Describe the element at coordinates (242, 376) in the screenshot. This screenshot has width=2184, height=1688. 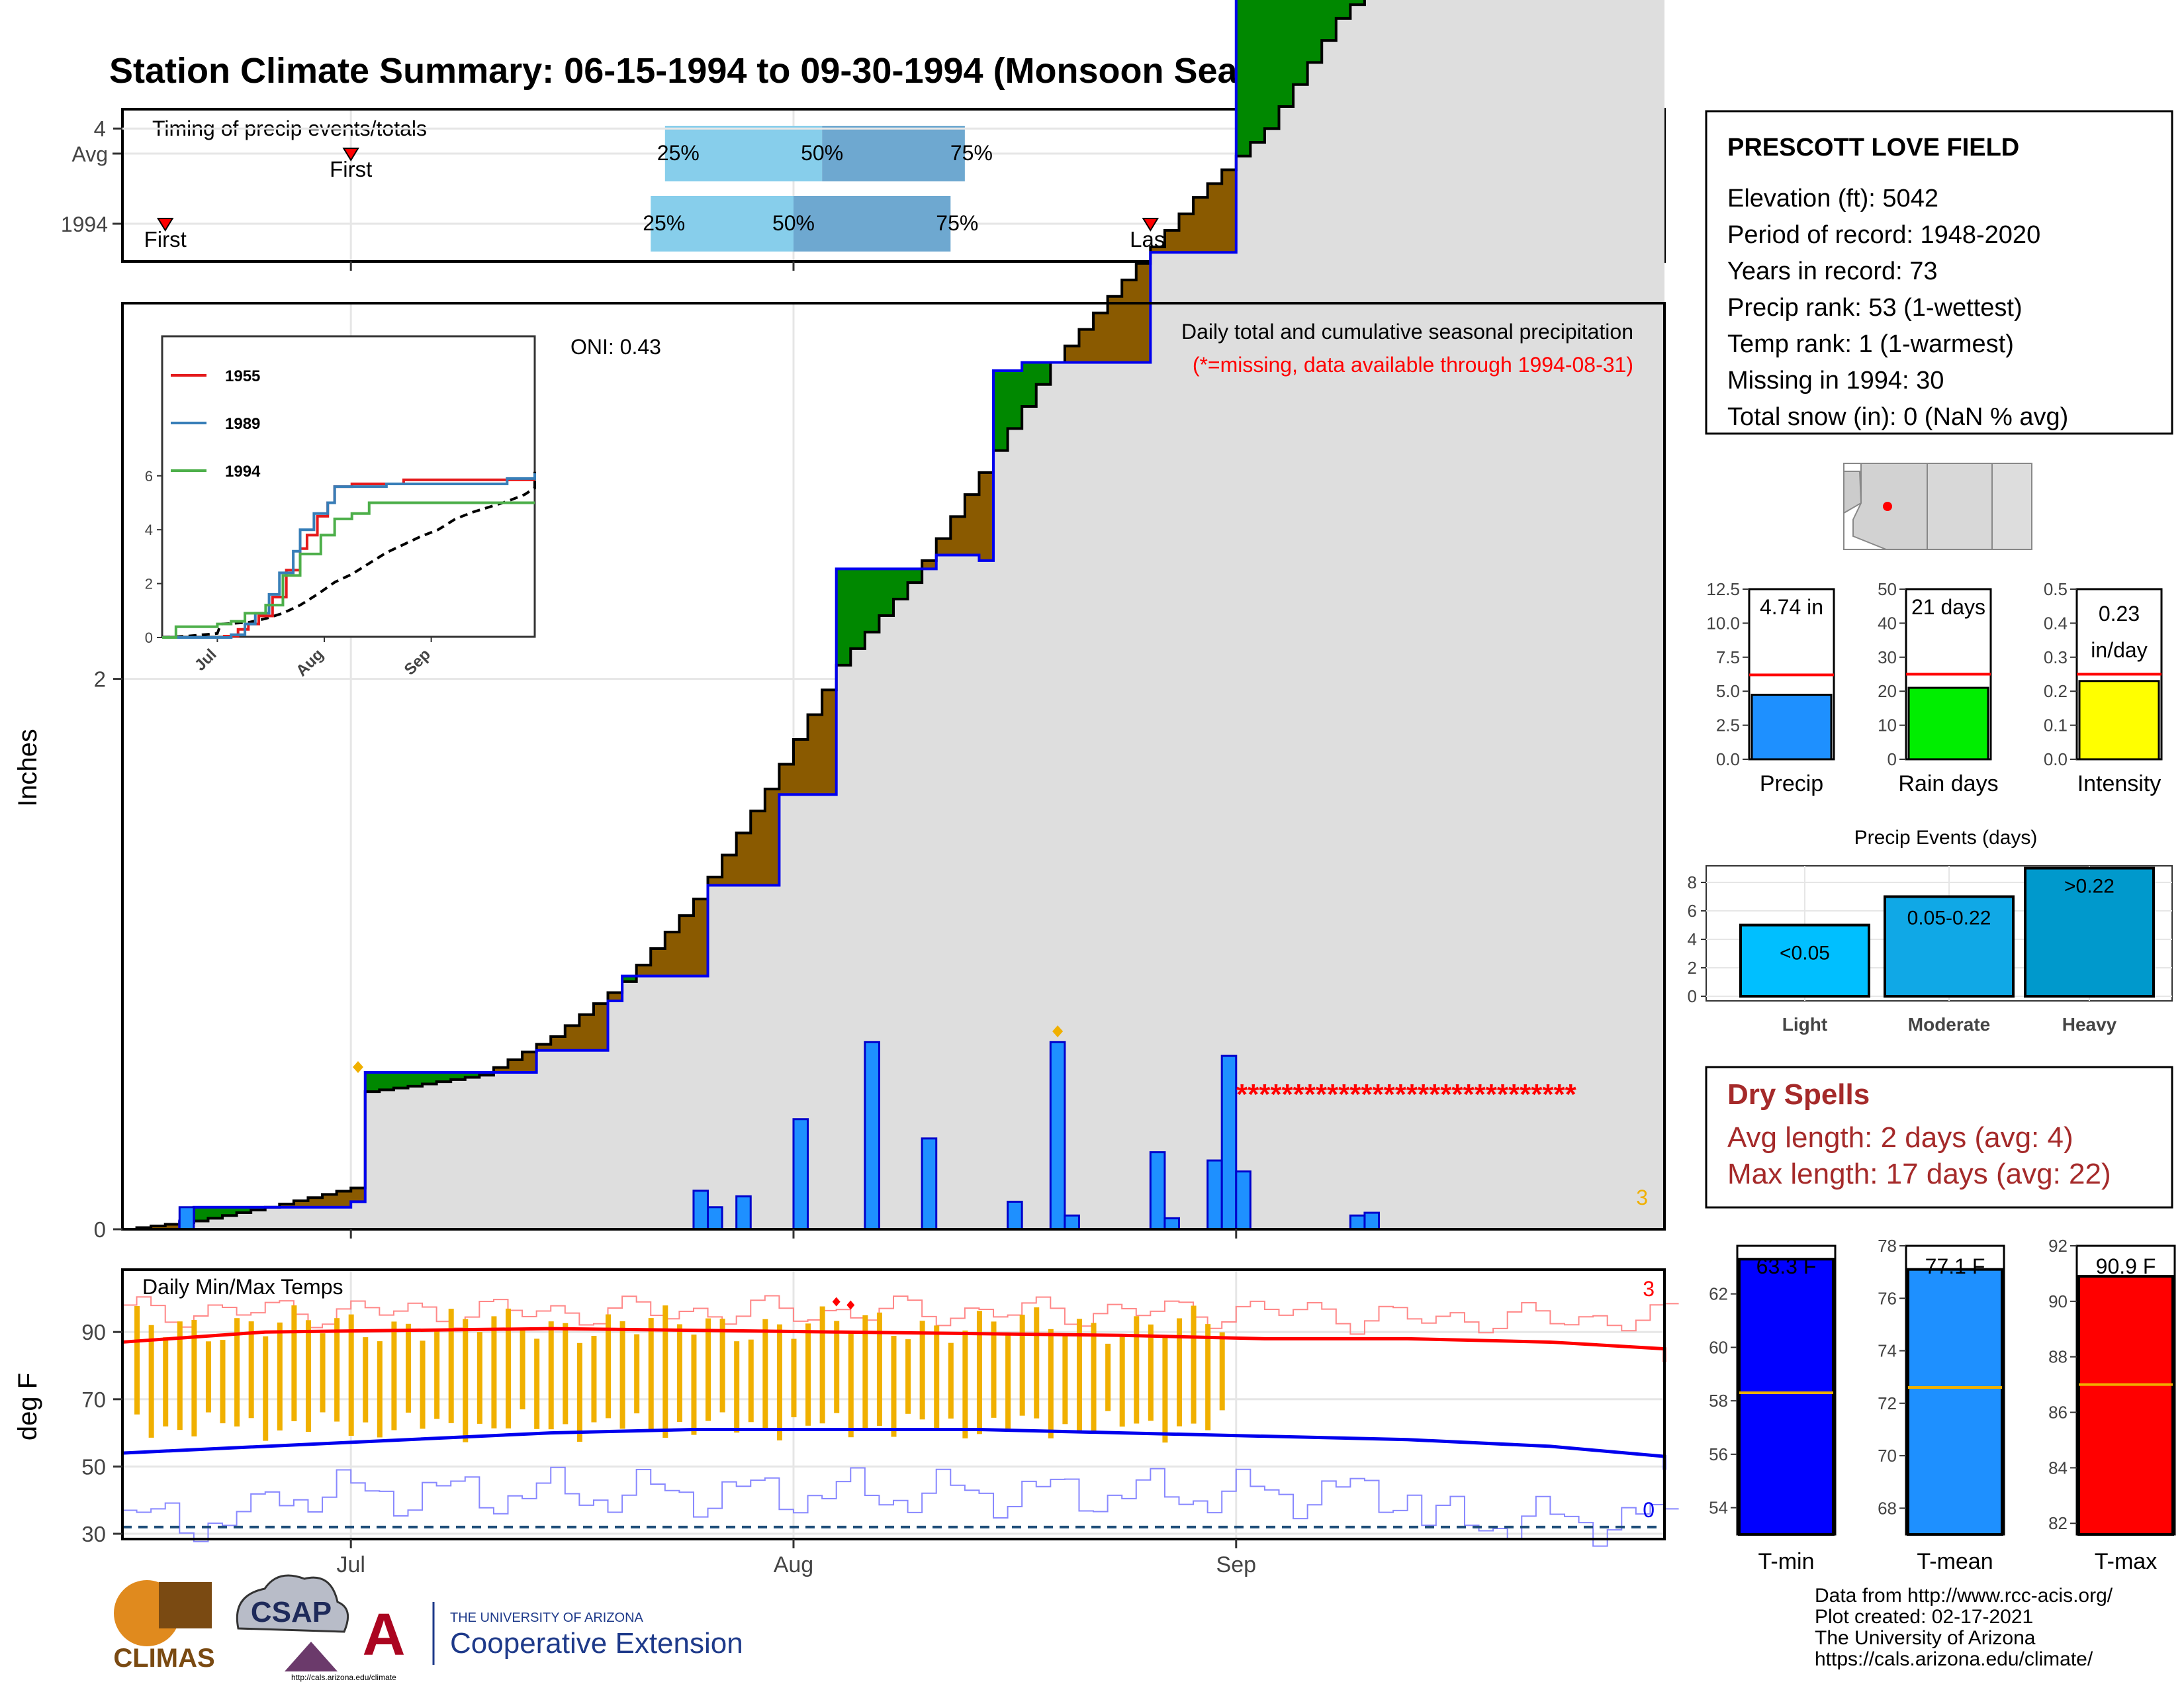
I see `inset-legend-label: 1955` at that location.